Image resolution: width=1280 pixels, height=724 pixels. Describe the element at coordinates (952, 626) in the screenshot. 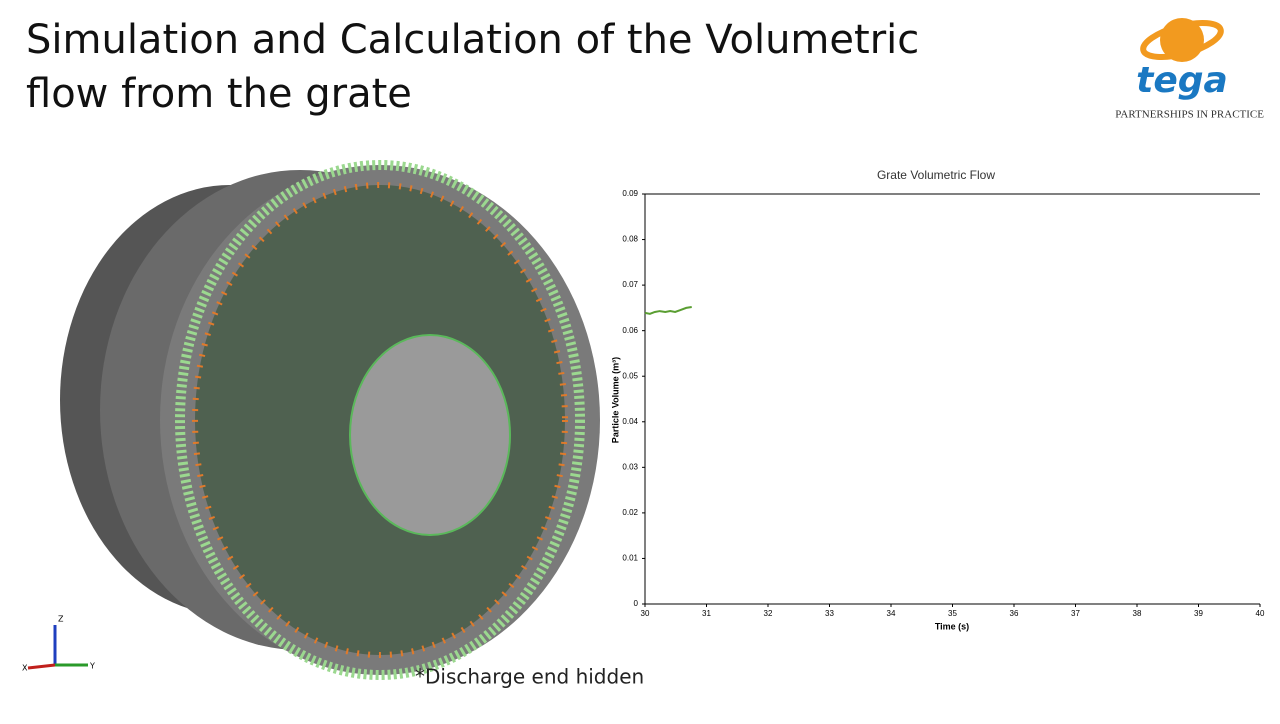

I see `x-axis-label: Time (s)` at that location.